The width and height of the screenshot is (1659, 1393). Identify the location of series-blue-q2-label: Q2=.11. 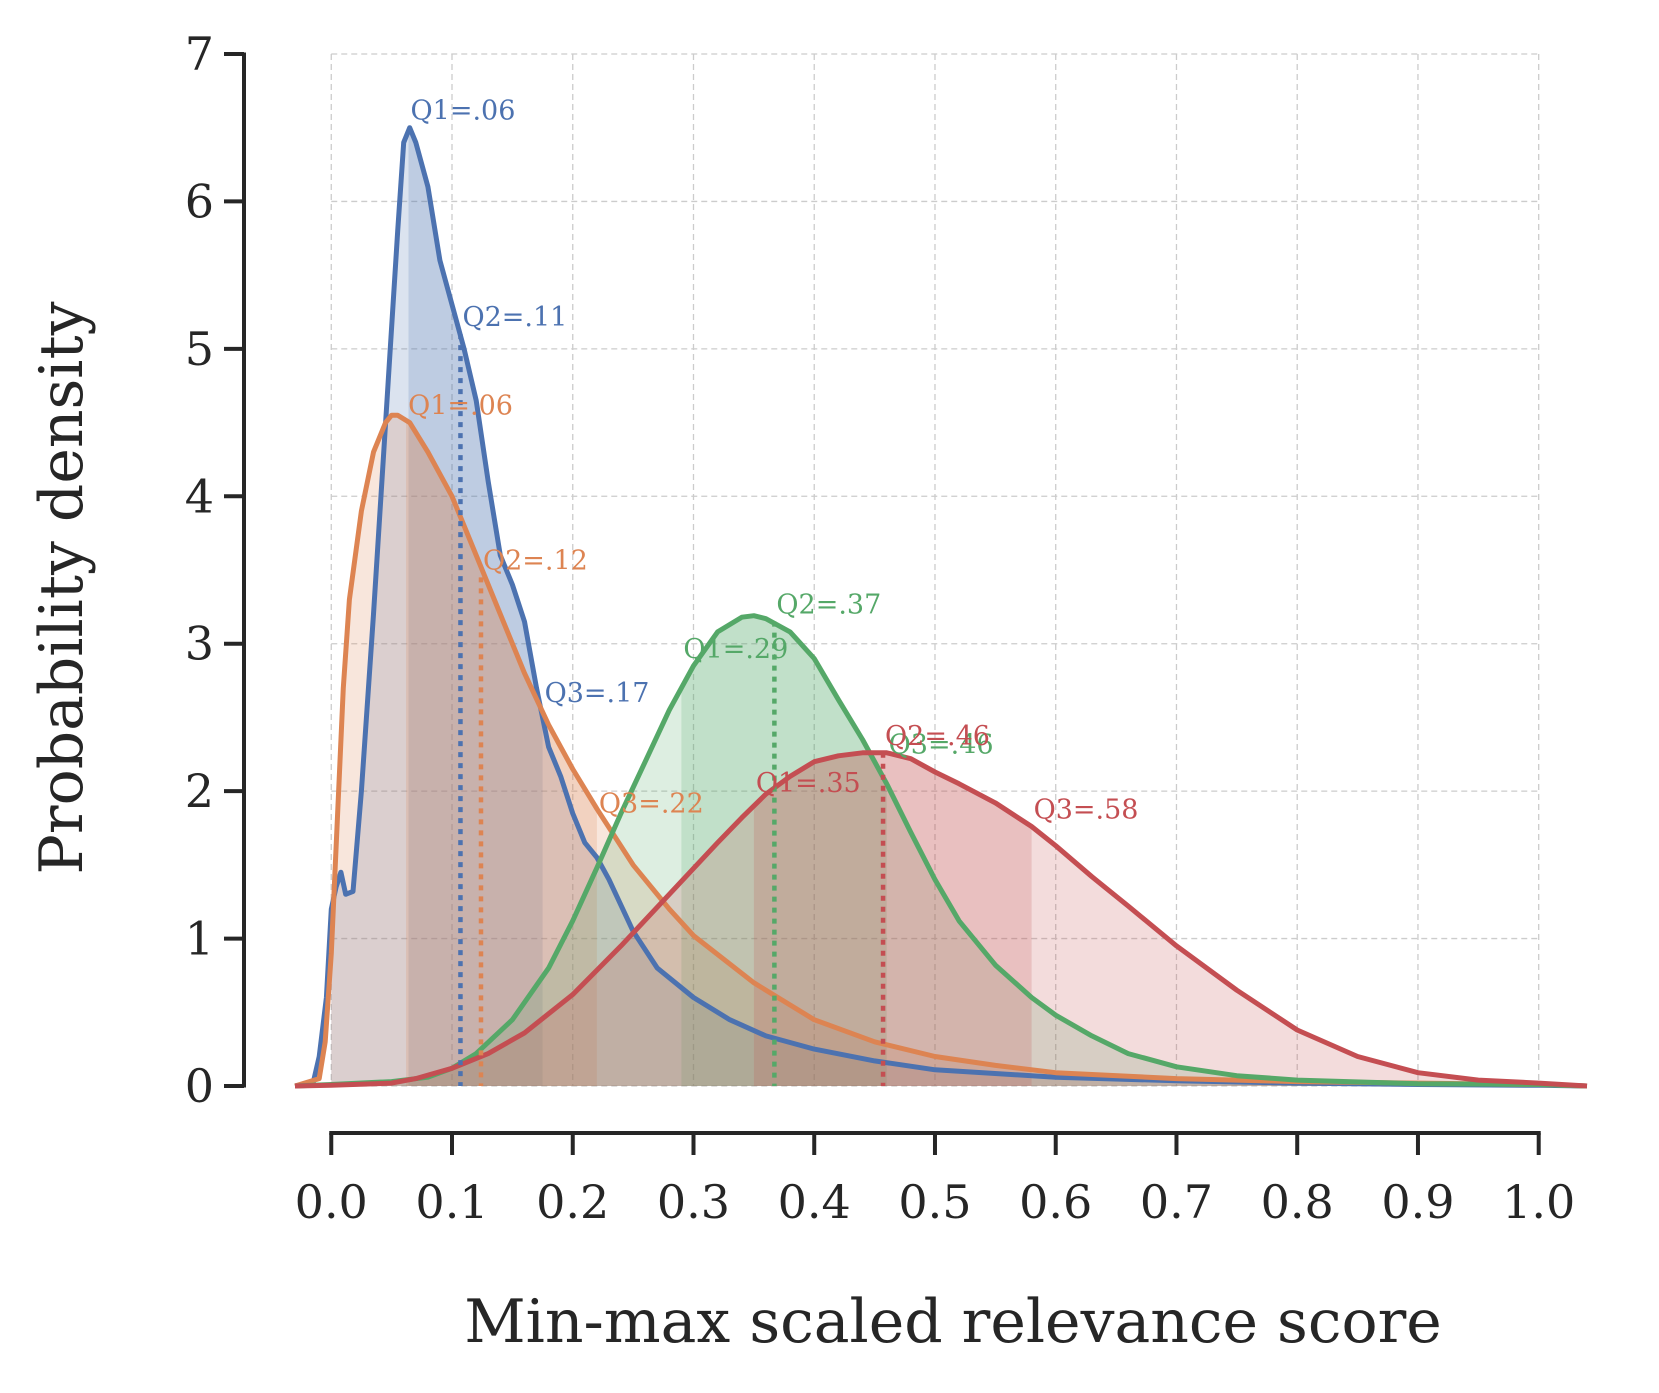
(514, 317).